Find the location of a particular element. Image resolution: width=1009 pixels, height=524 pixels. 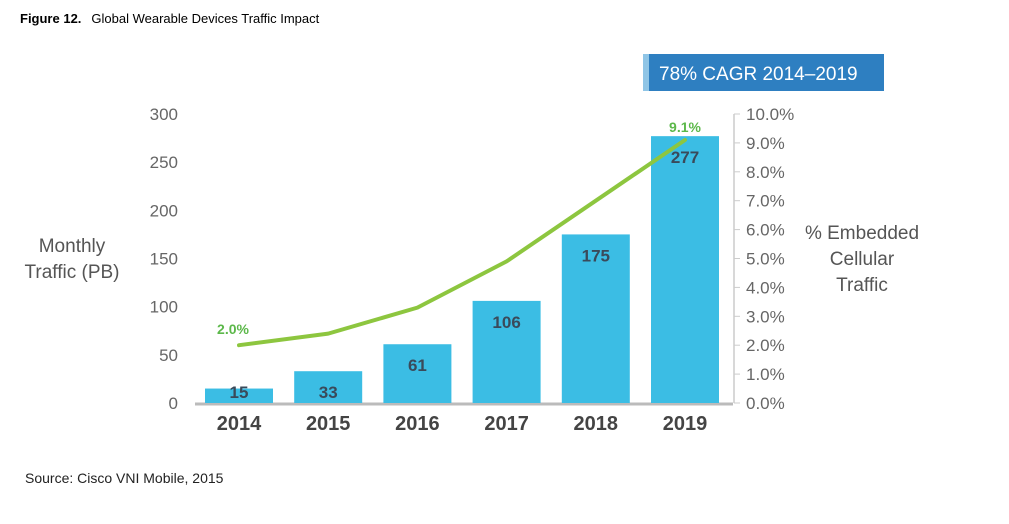

cagr-label: 78% CAGR 2014–2019 is located at coordinates (758, 74).